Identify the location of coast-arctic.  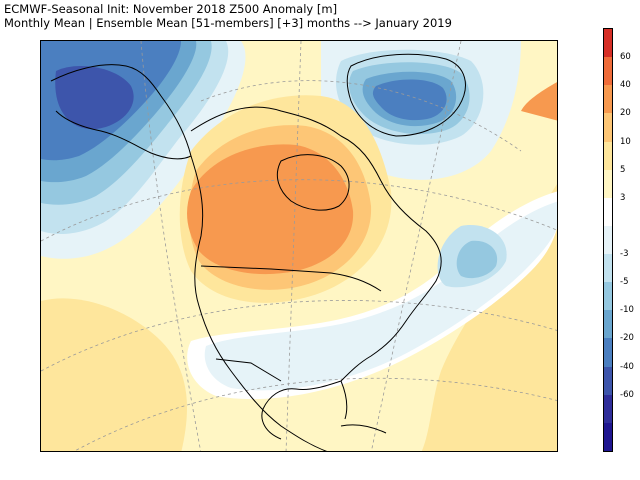
(286, 144).